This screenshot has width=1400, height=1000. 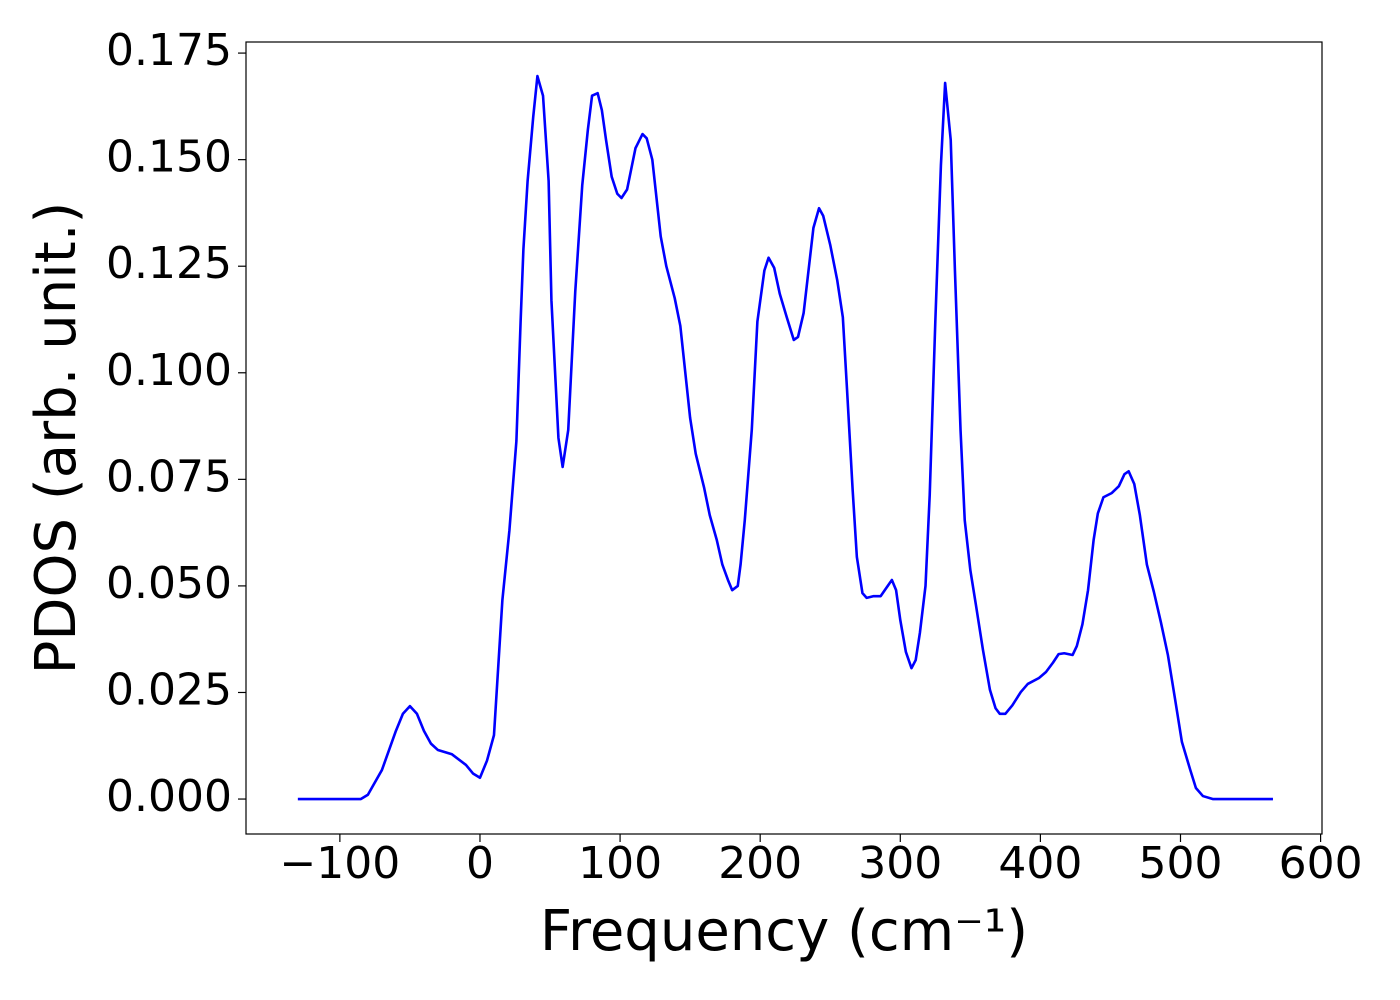 What do you see at coordinates (620, 863) in the screenshot?
I see `x-tick-label: 100` at bounding box center [620, 863].